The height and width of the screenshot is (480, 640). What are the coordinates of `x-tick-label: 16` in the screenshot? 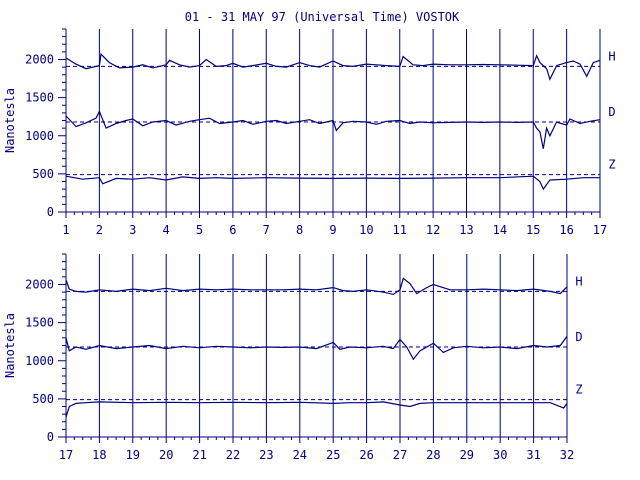 It's located at (566, 230).